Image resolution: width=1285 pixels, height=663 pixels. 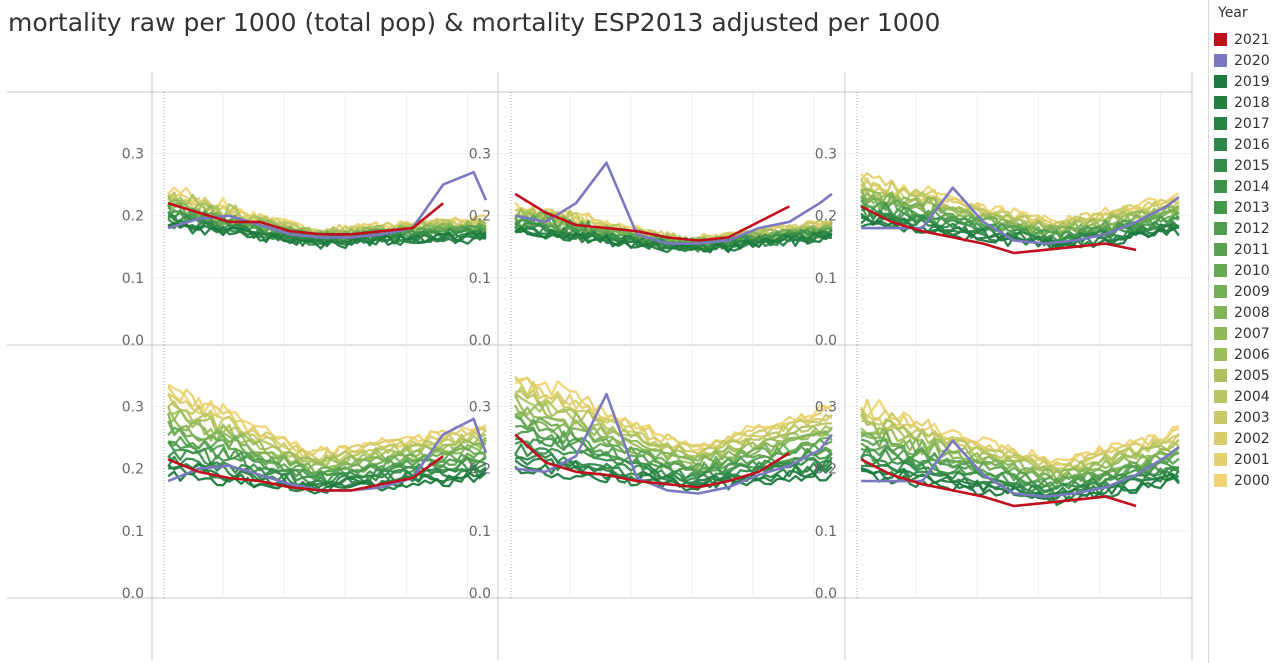 I want to click on legend-item-2019: 2019, so click(x=1247, y=81).